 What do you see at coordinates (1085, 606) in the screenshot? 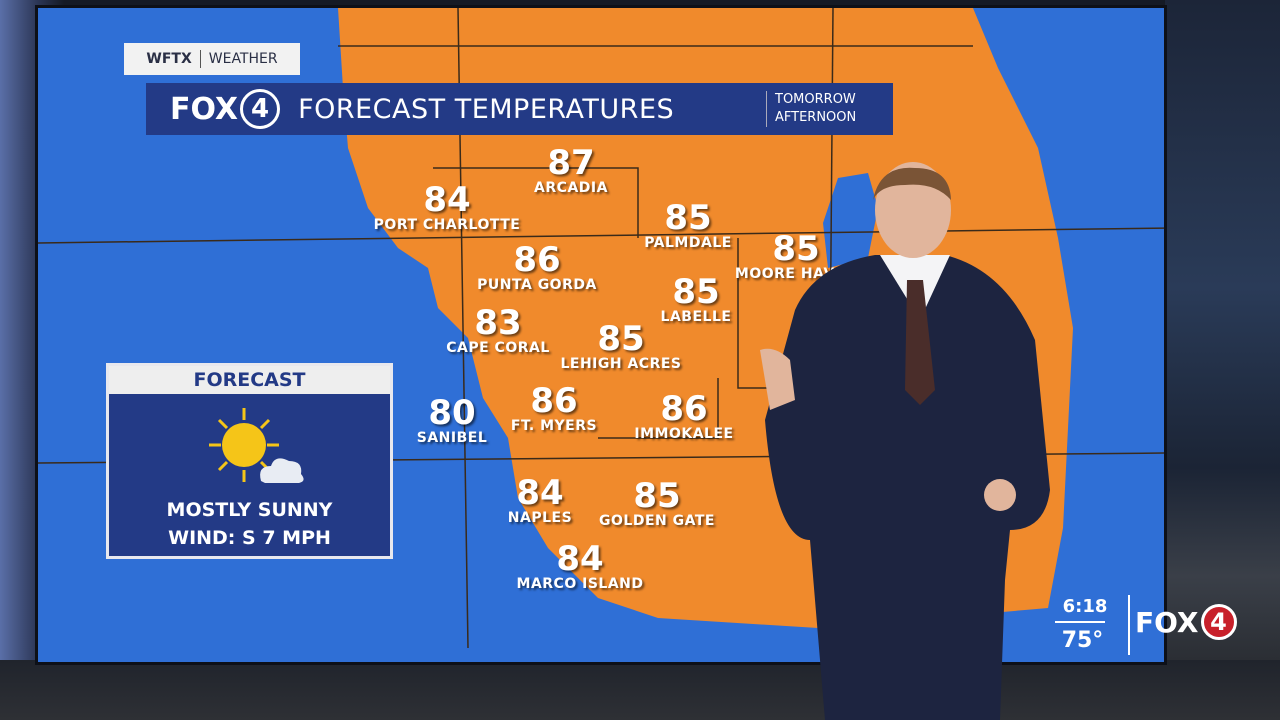
I see `clock: 6:18` at bounding box center [1085, 606].